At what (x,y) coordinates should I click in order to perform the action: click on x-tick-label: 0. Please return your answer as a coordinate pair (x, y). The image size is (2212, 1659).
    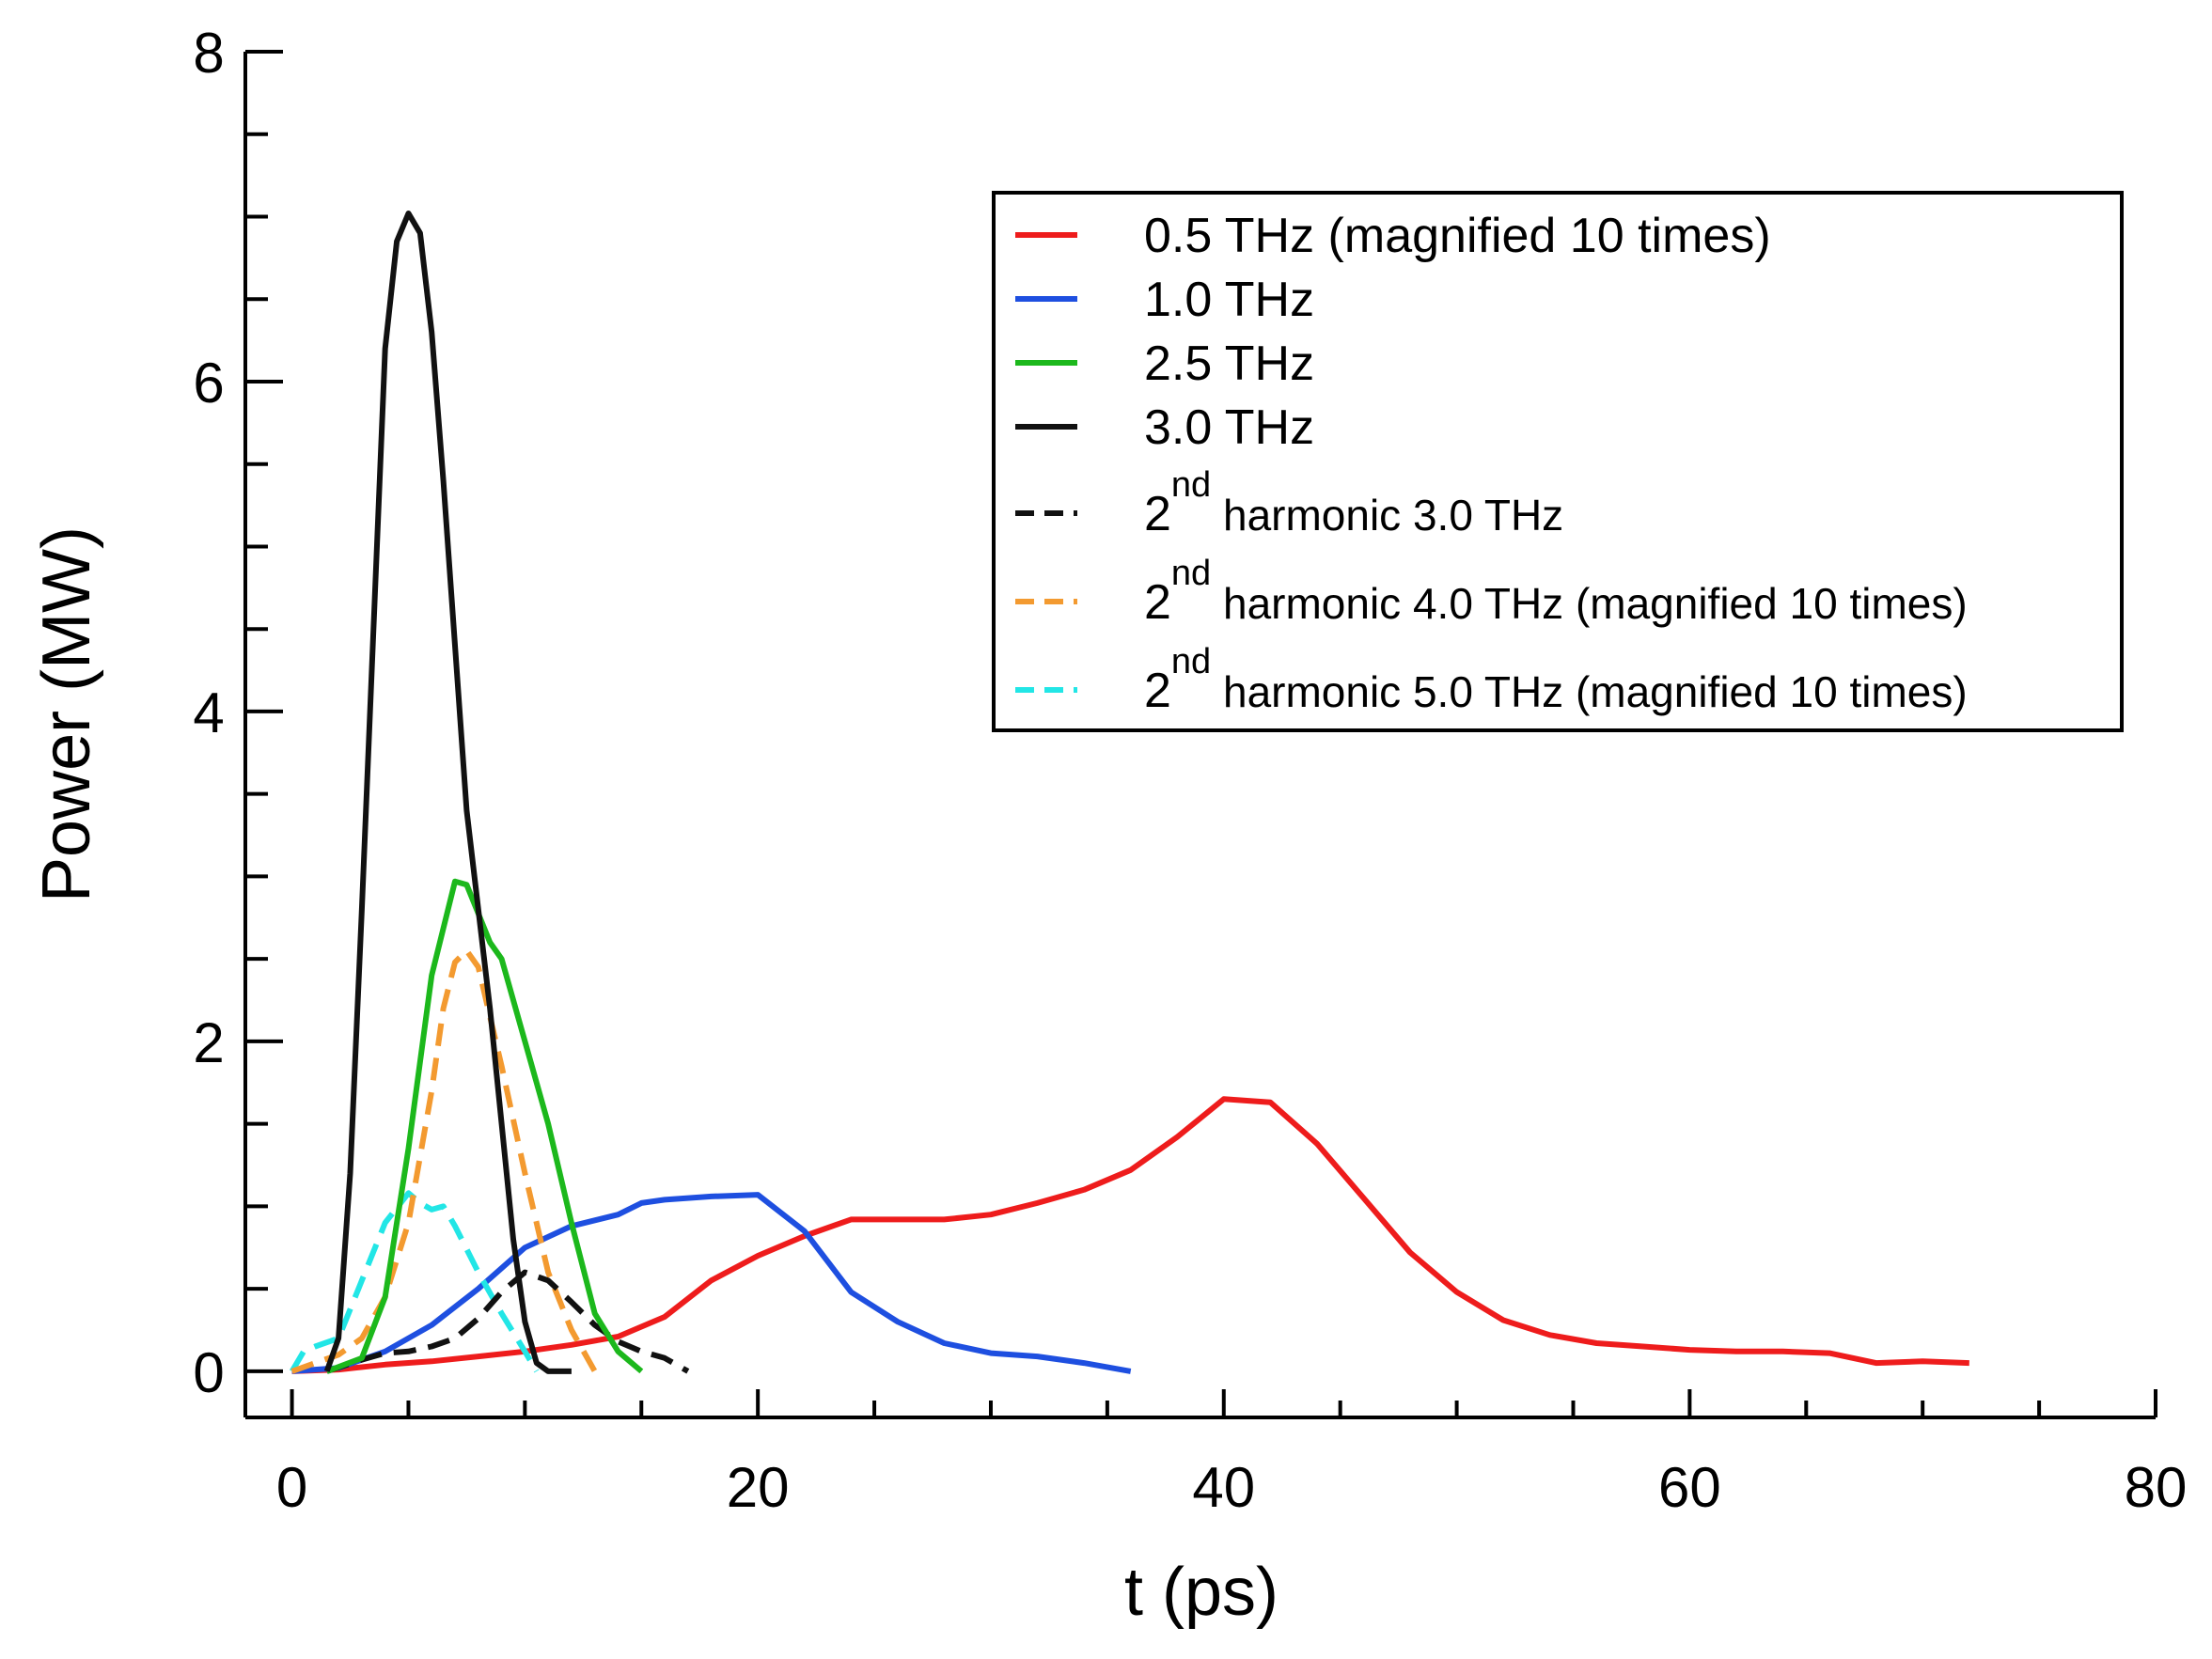
    Looking at the image, I should click on (291, 1487).